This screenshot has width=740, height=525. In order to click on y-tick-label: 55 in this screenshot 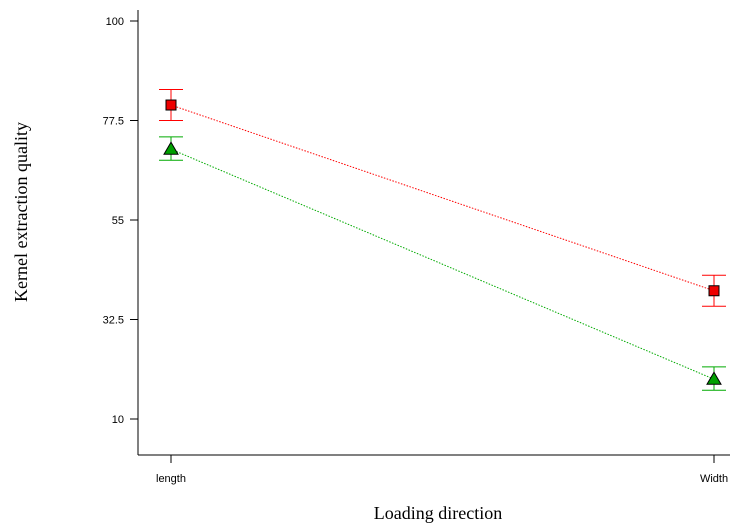, I will do `click(118, 221)`.